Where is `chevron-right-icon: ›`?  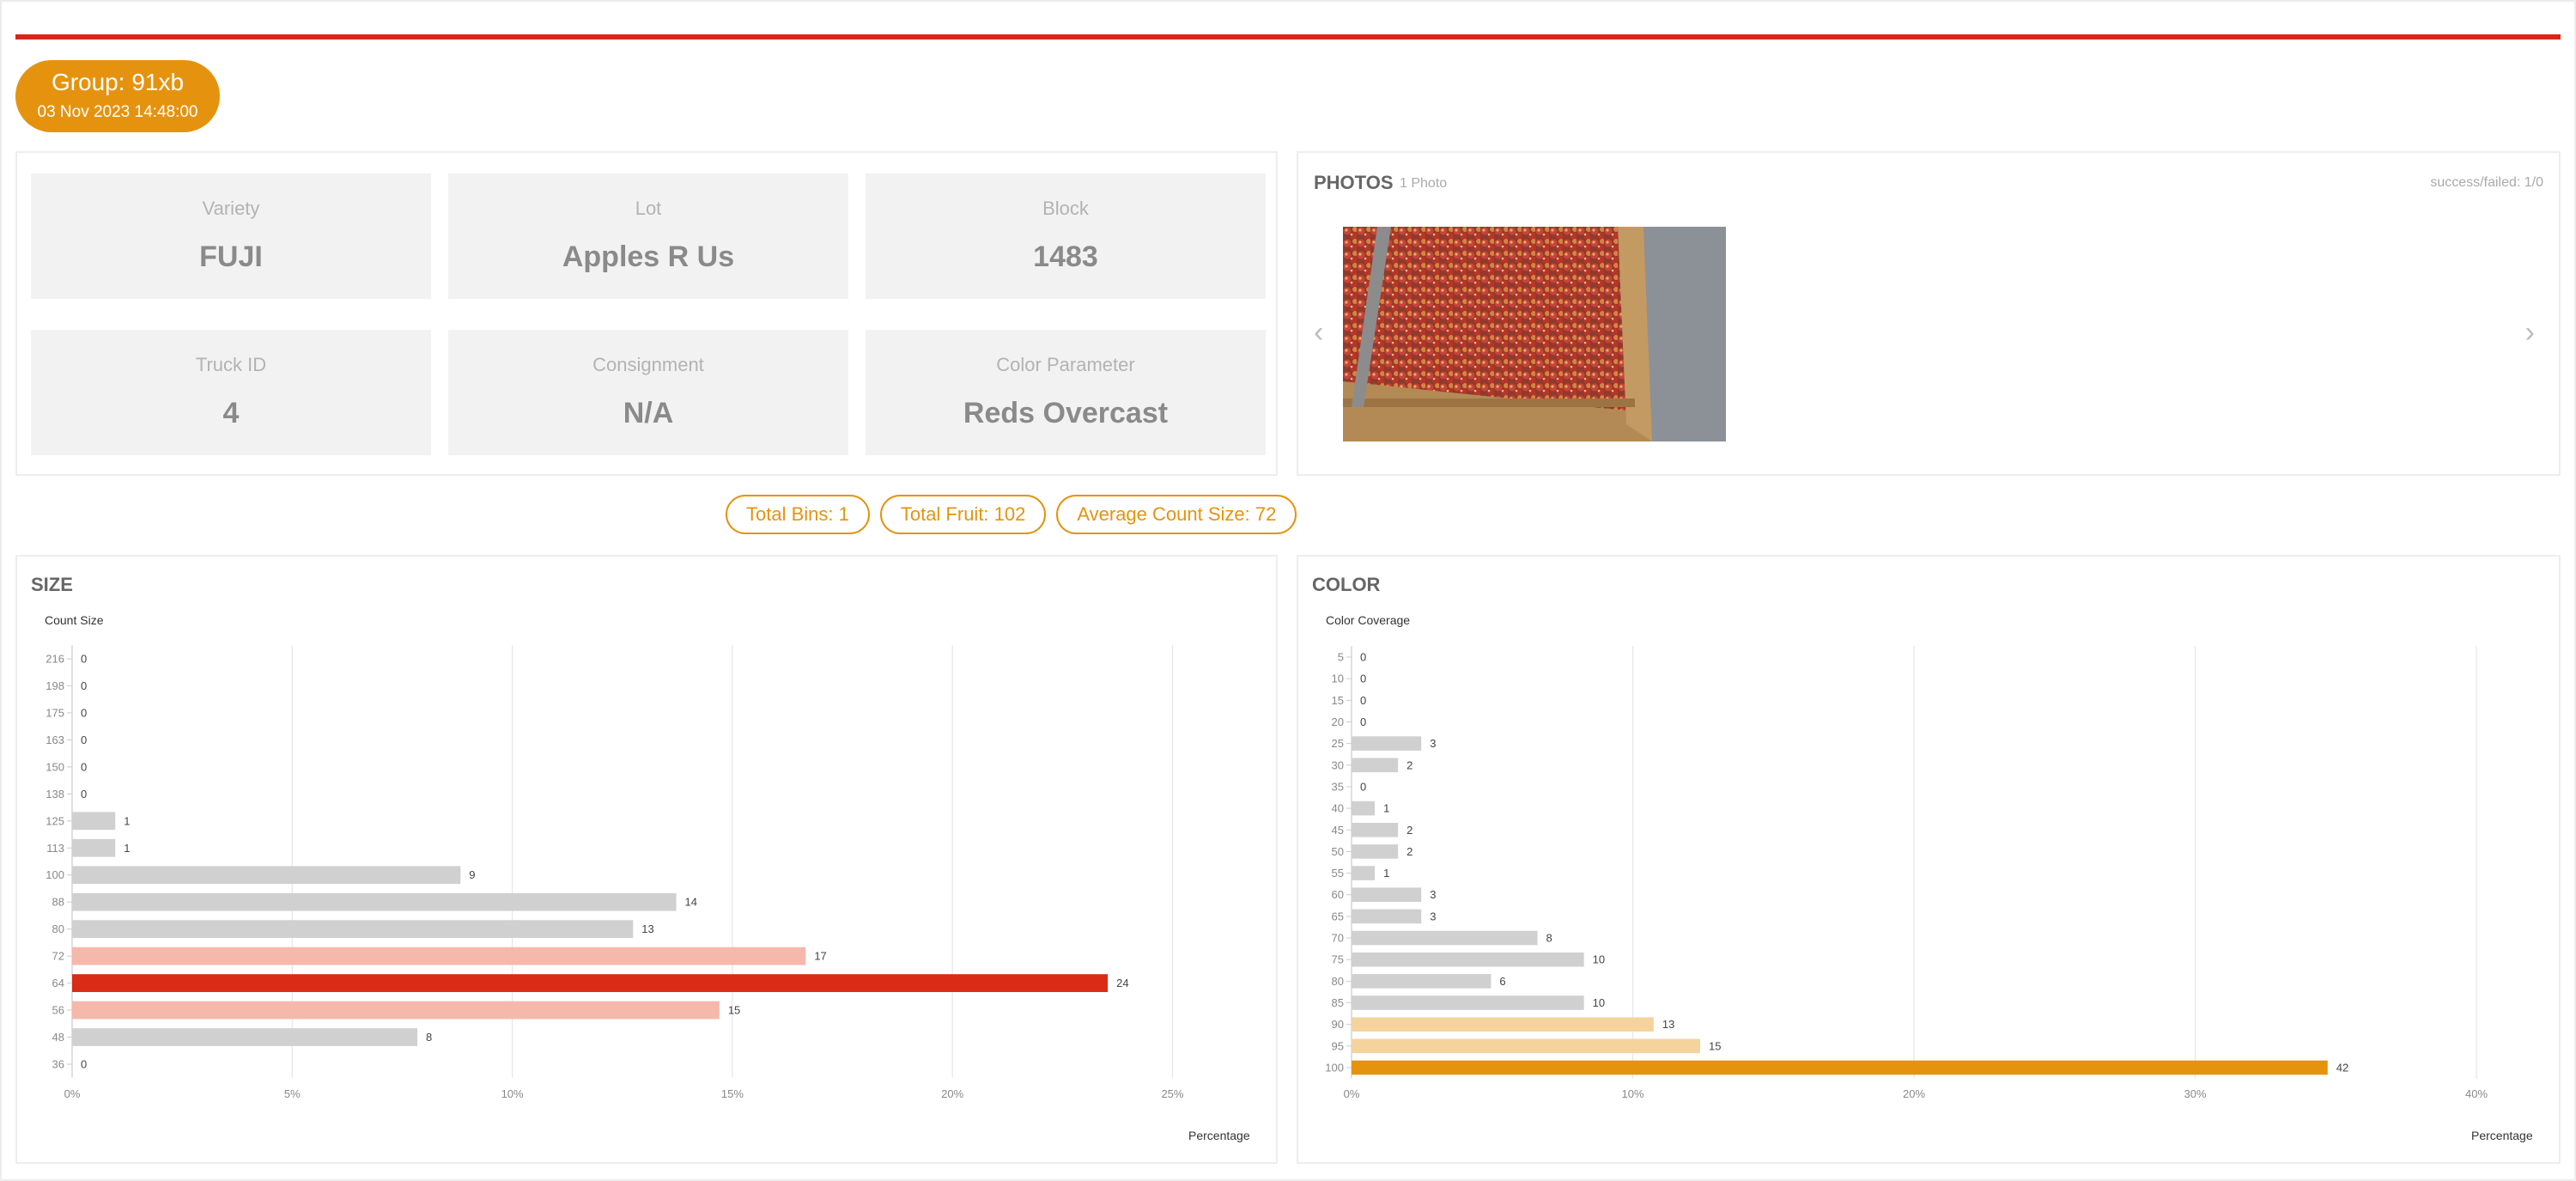
chevron-right-icon: › is located at coordinates (2529, 332).